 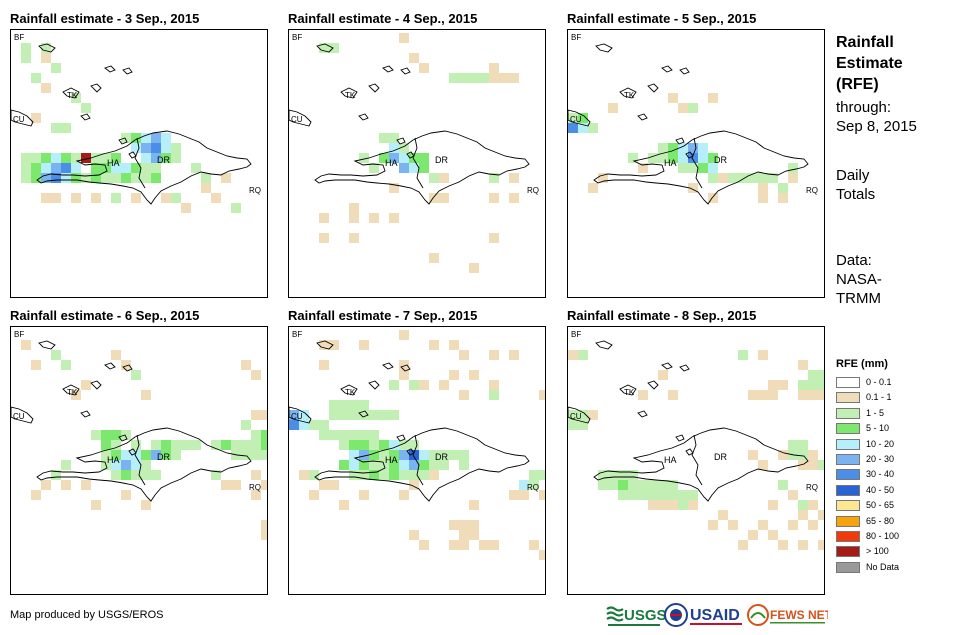 I want to click on hispaniola-outline, so click(x=144, y=167).